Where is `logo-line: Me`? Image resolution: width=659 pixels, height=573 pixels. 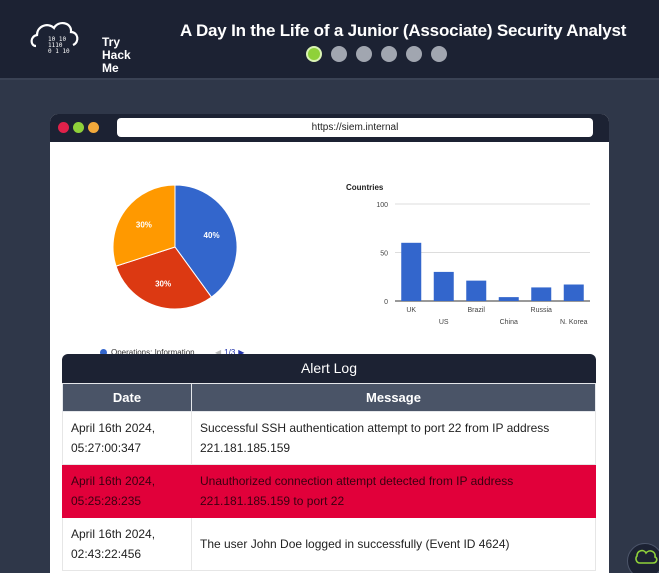 logo-line: Me is located at coordinates (110, 68).